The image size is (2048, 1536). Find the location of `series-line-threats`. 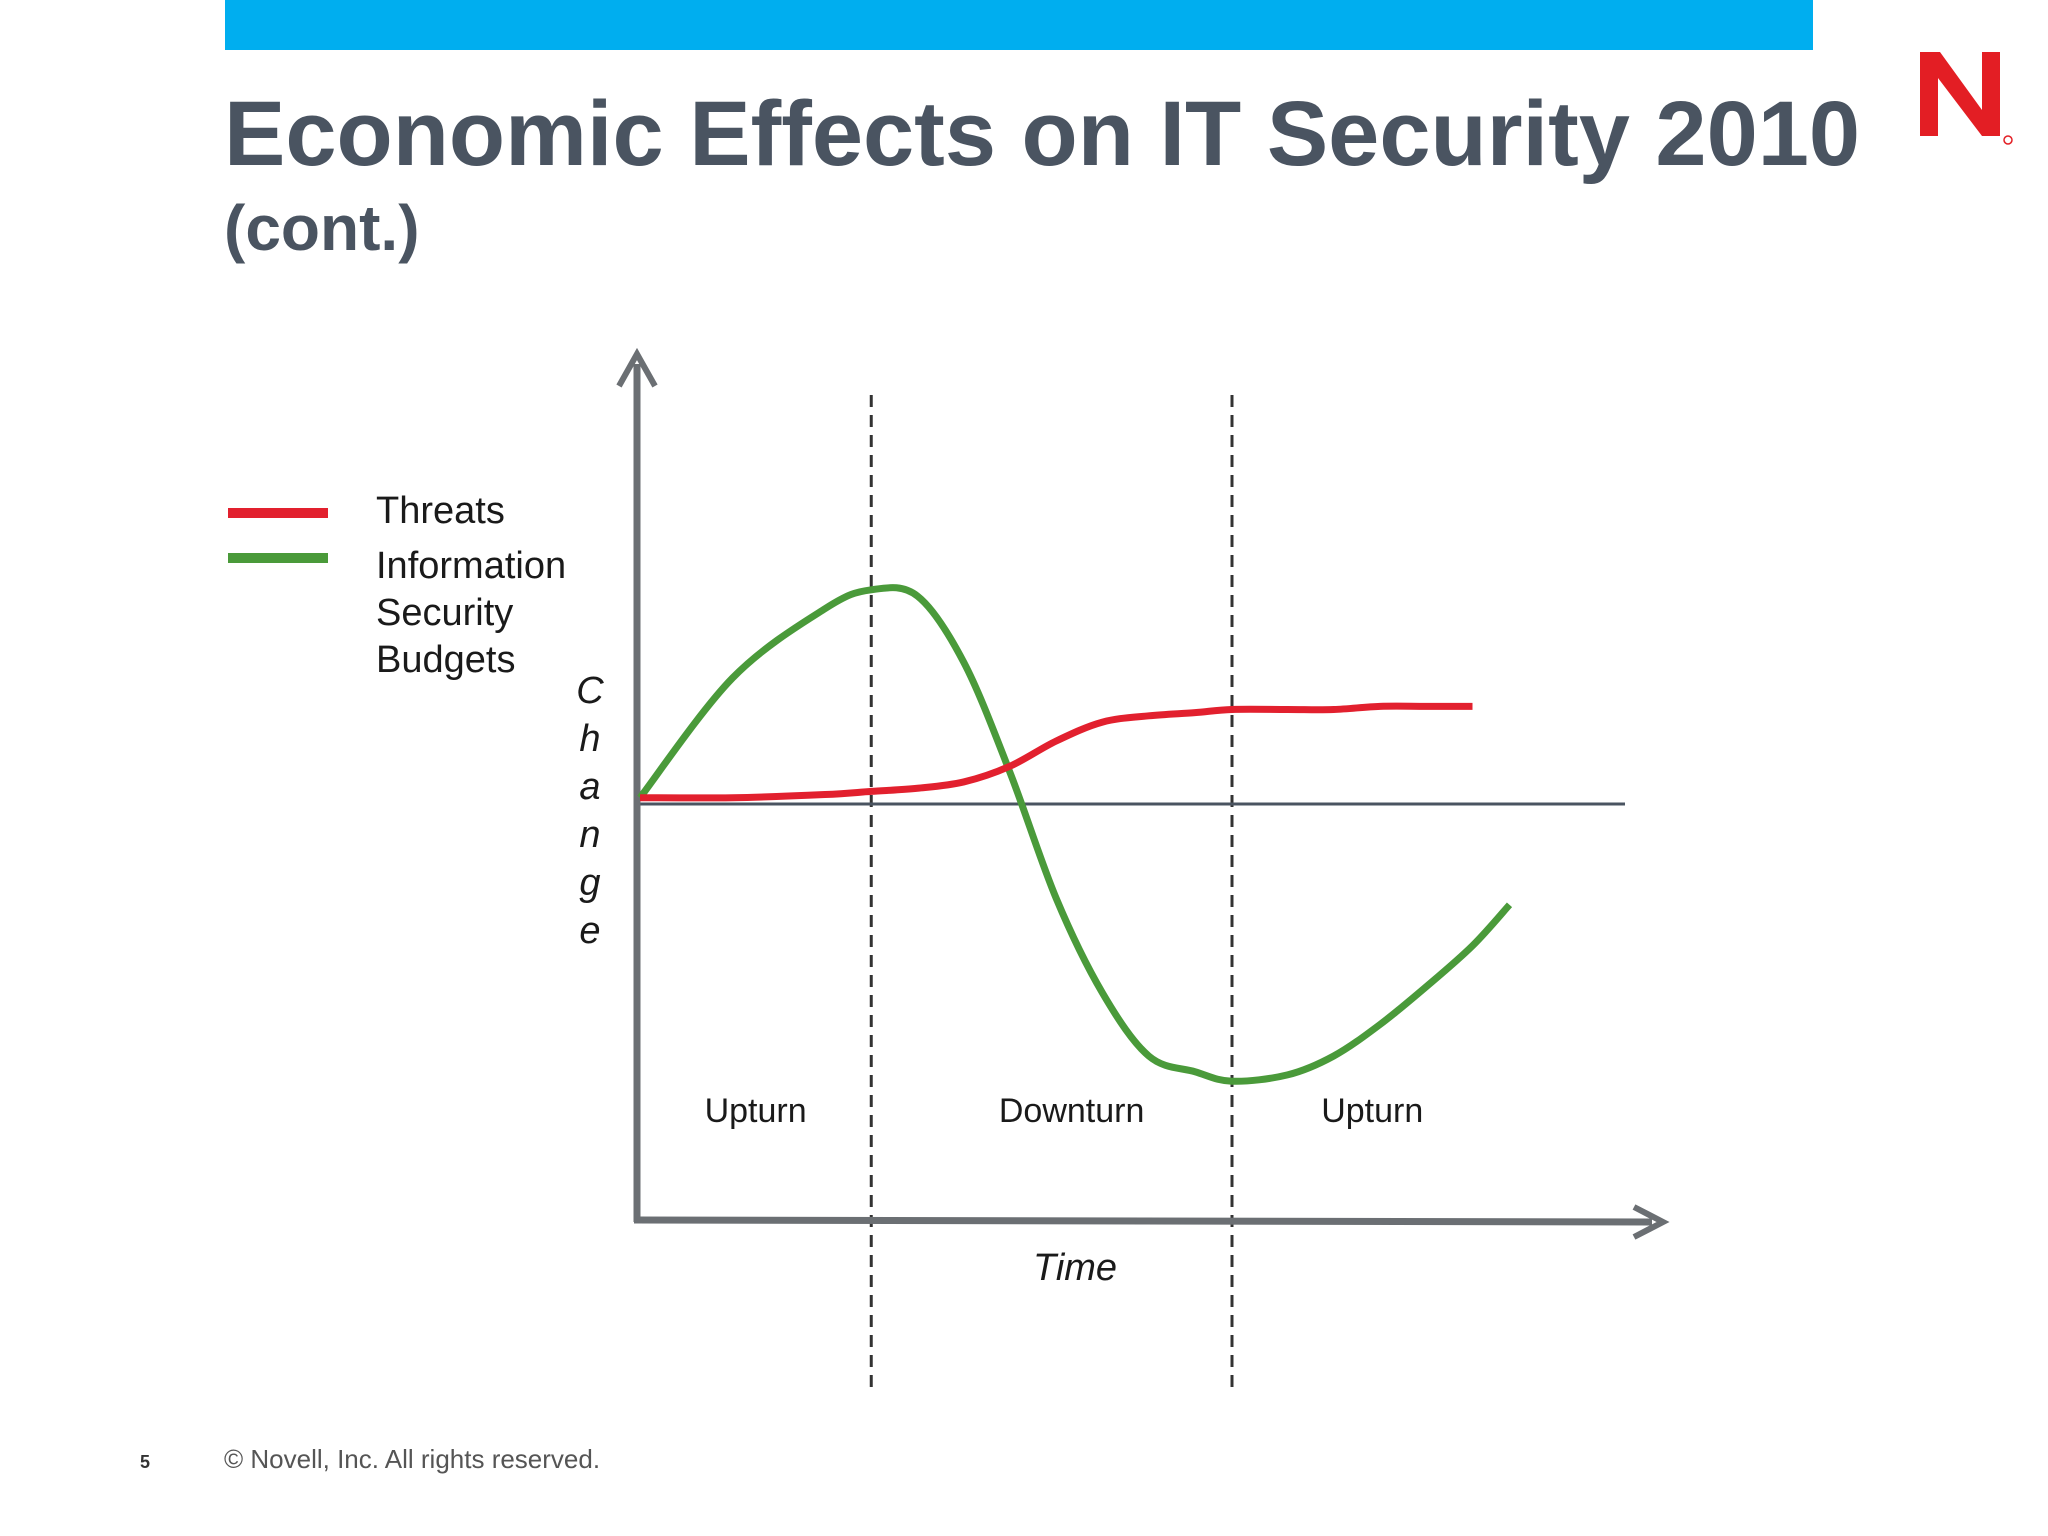

series-line-threats is located at coordinates (1056, 752).